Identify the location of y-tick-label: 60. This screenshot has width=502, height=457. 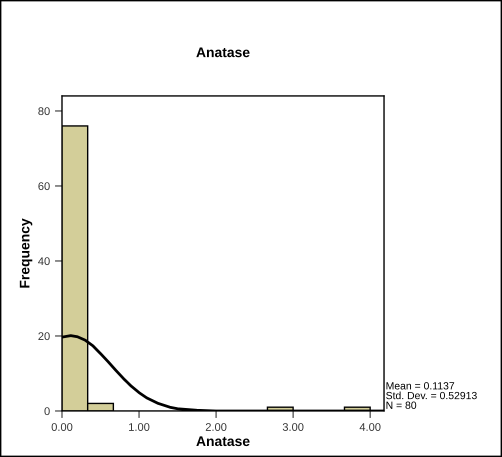
(44, 186).